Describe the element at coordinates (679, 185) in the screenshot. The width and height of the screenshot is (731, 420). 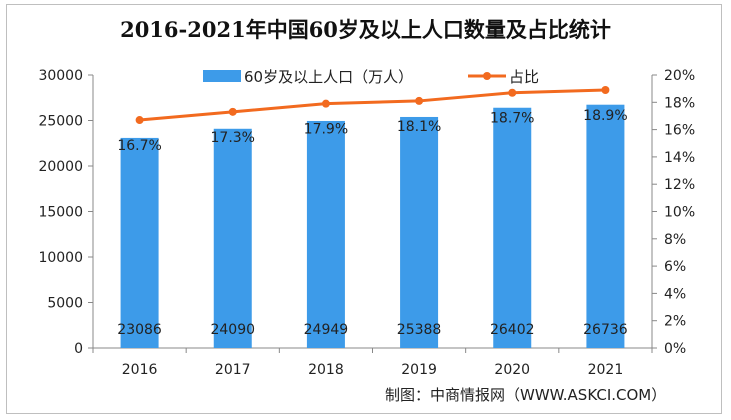
I see `right-tick-label: 12%` at that location.